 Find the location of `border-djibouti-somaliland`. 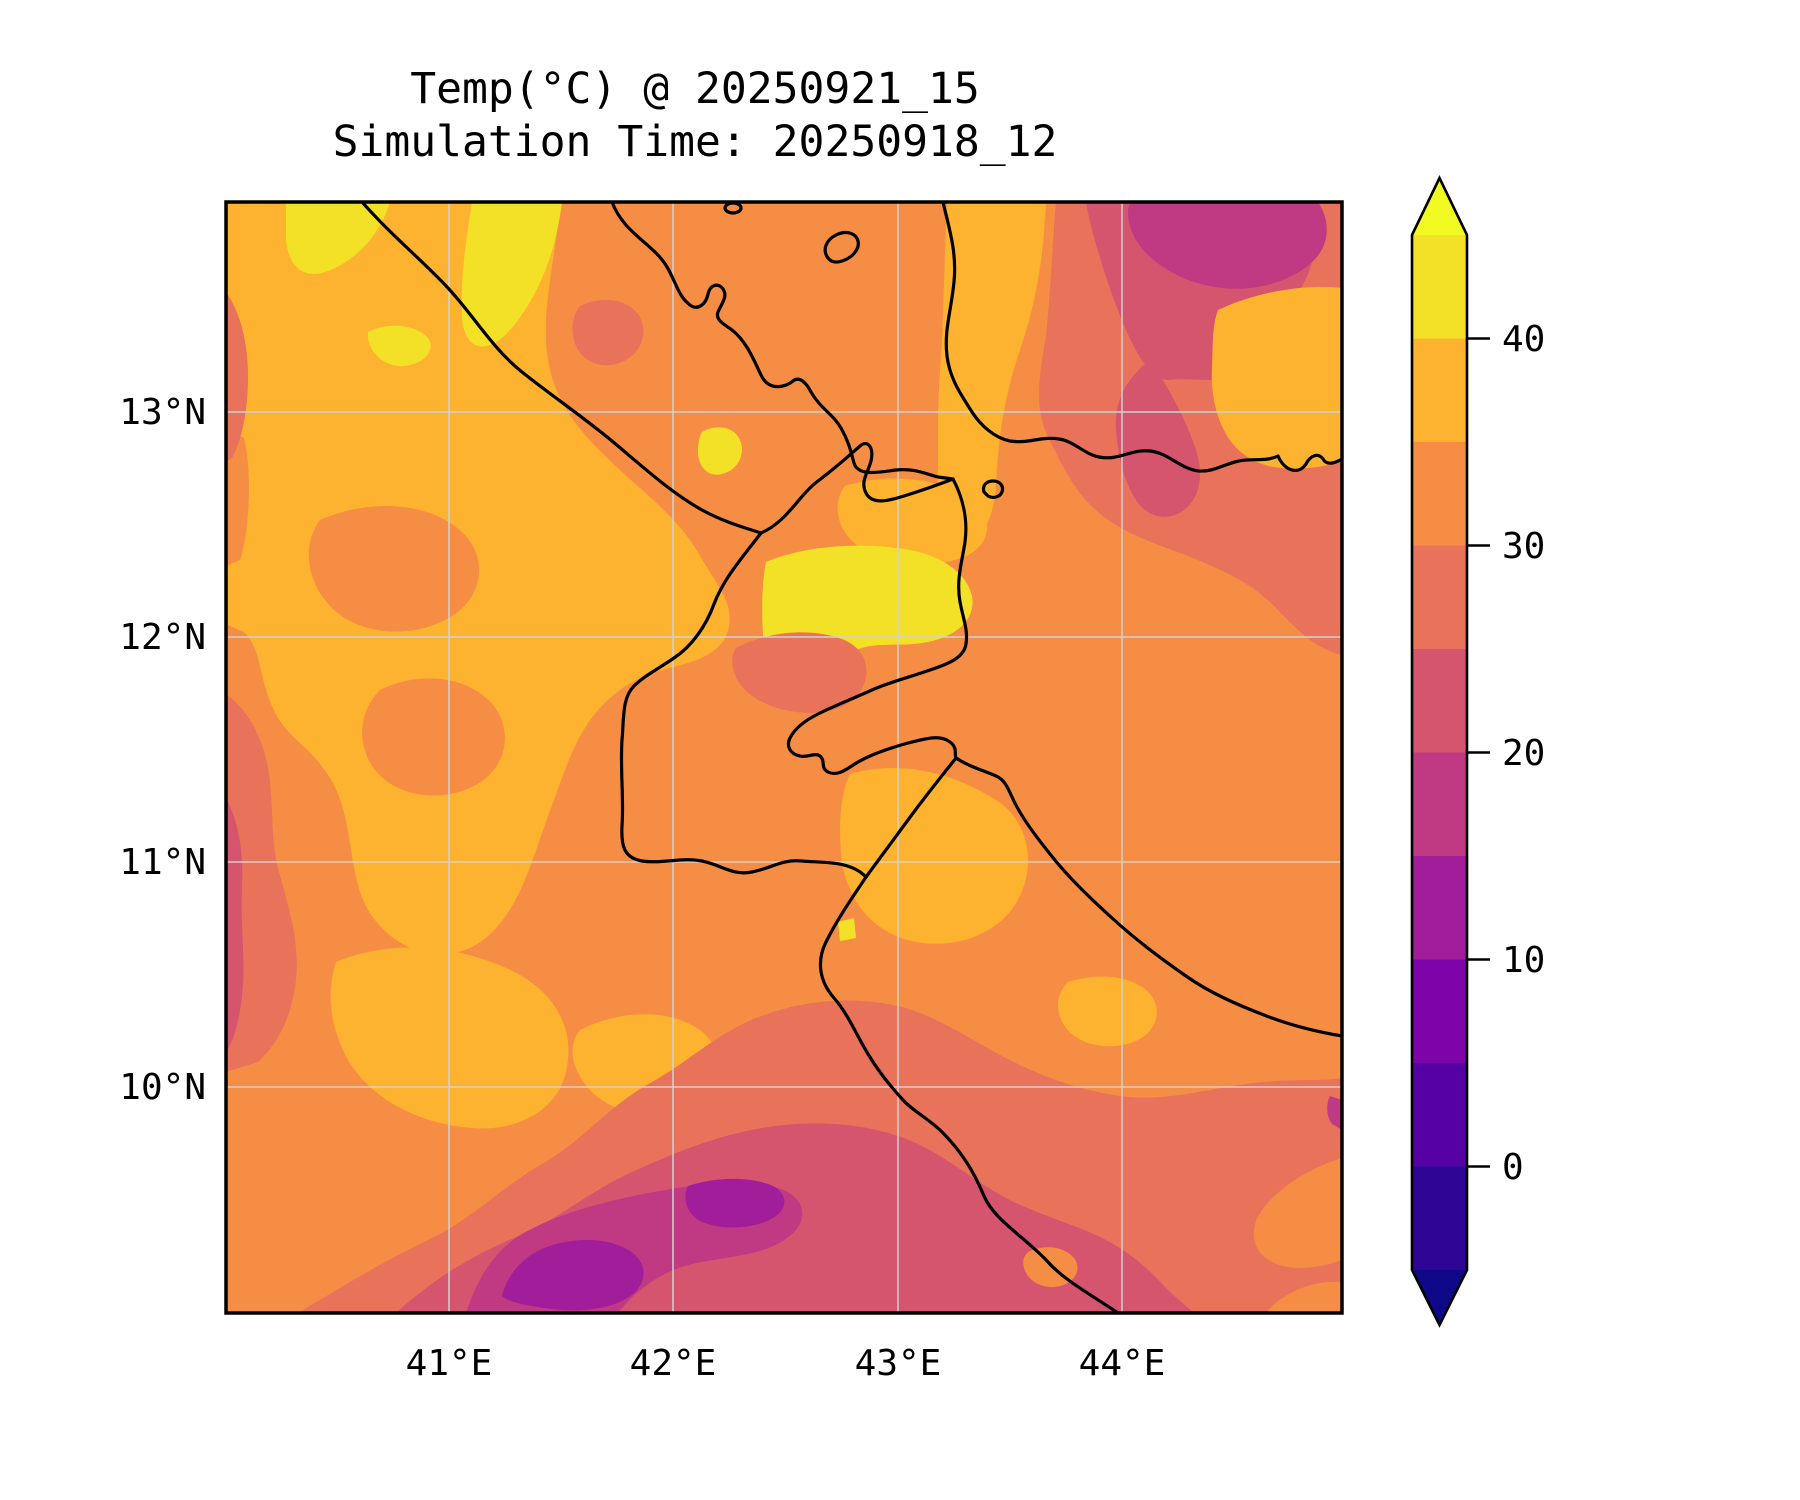

border-djibouti-somaliland is located at coordinates (911, 817).